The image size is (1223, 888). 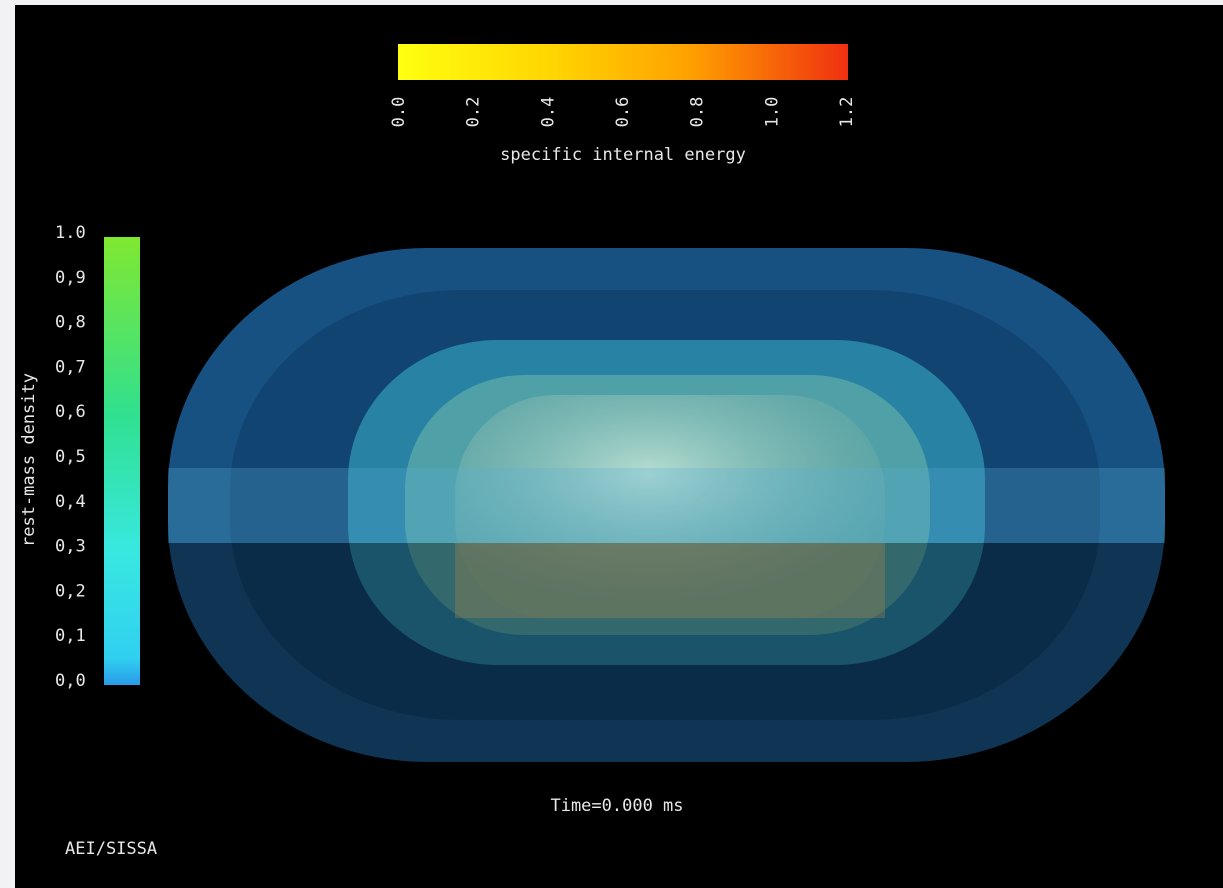 What do you see at coordinates (70, 233) in the screenshot?
I see `density-tick-label: 1.0` at bounding box center [70, 233].